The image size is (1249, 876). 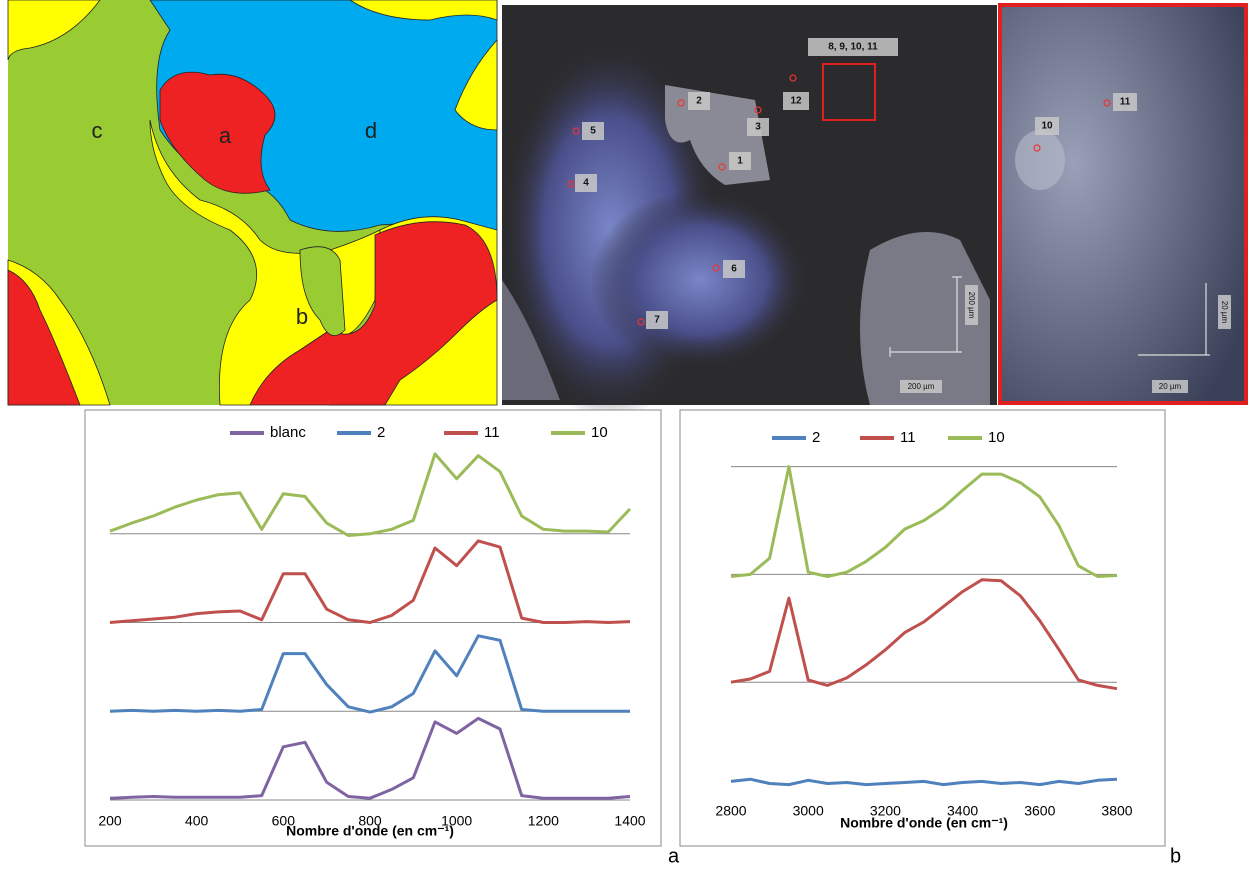 What do you see at coordinates (456, 821) in the screenshot?
I see `x-tick-label: 1000` at bounding box center [456, 821].